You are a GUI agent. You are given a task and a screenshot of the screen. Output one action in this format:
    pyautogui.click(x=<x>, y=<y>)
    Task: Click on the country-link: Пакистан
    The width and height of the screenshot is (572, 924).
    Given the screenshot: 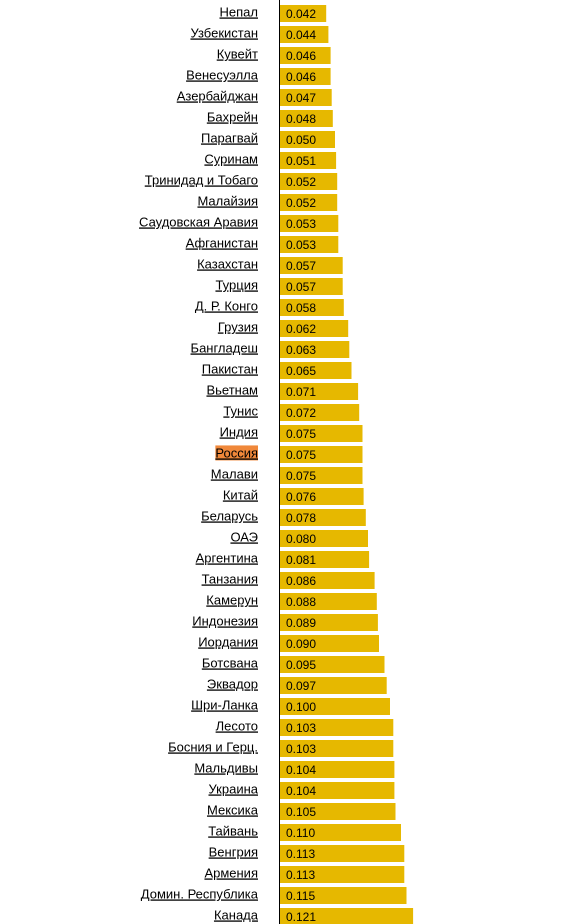 What is the action you would take?
    pyautogui.click(x=230, y=368)
    